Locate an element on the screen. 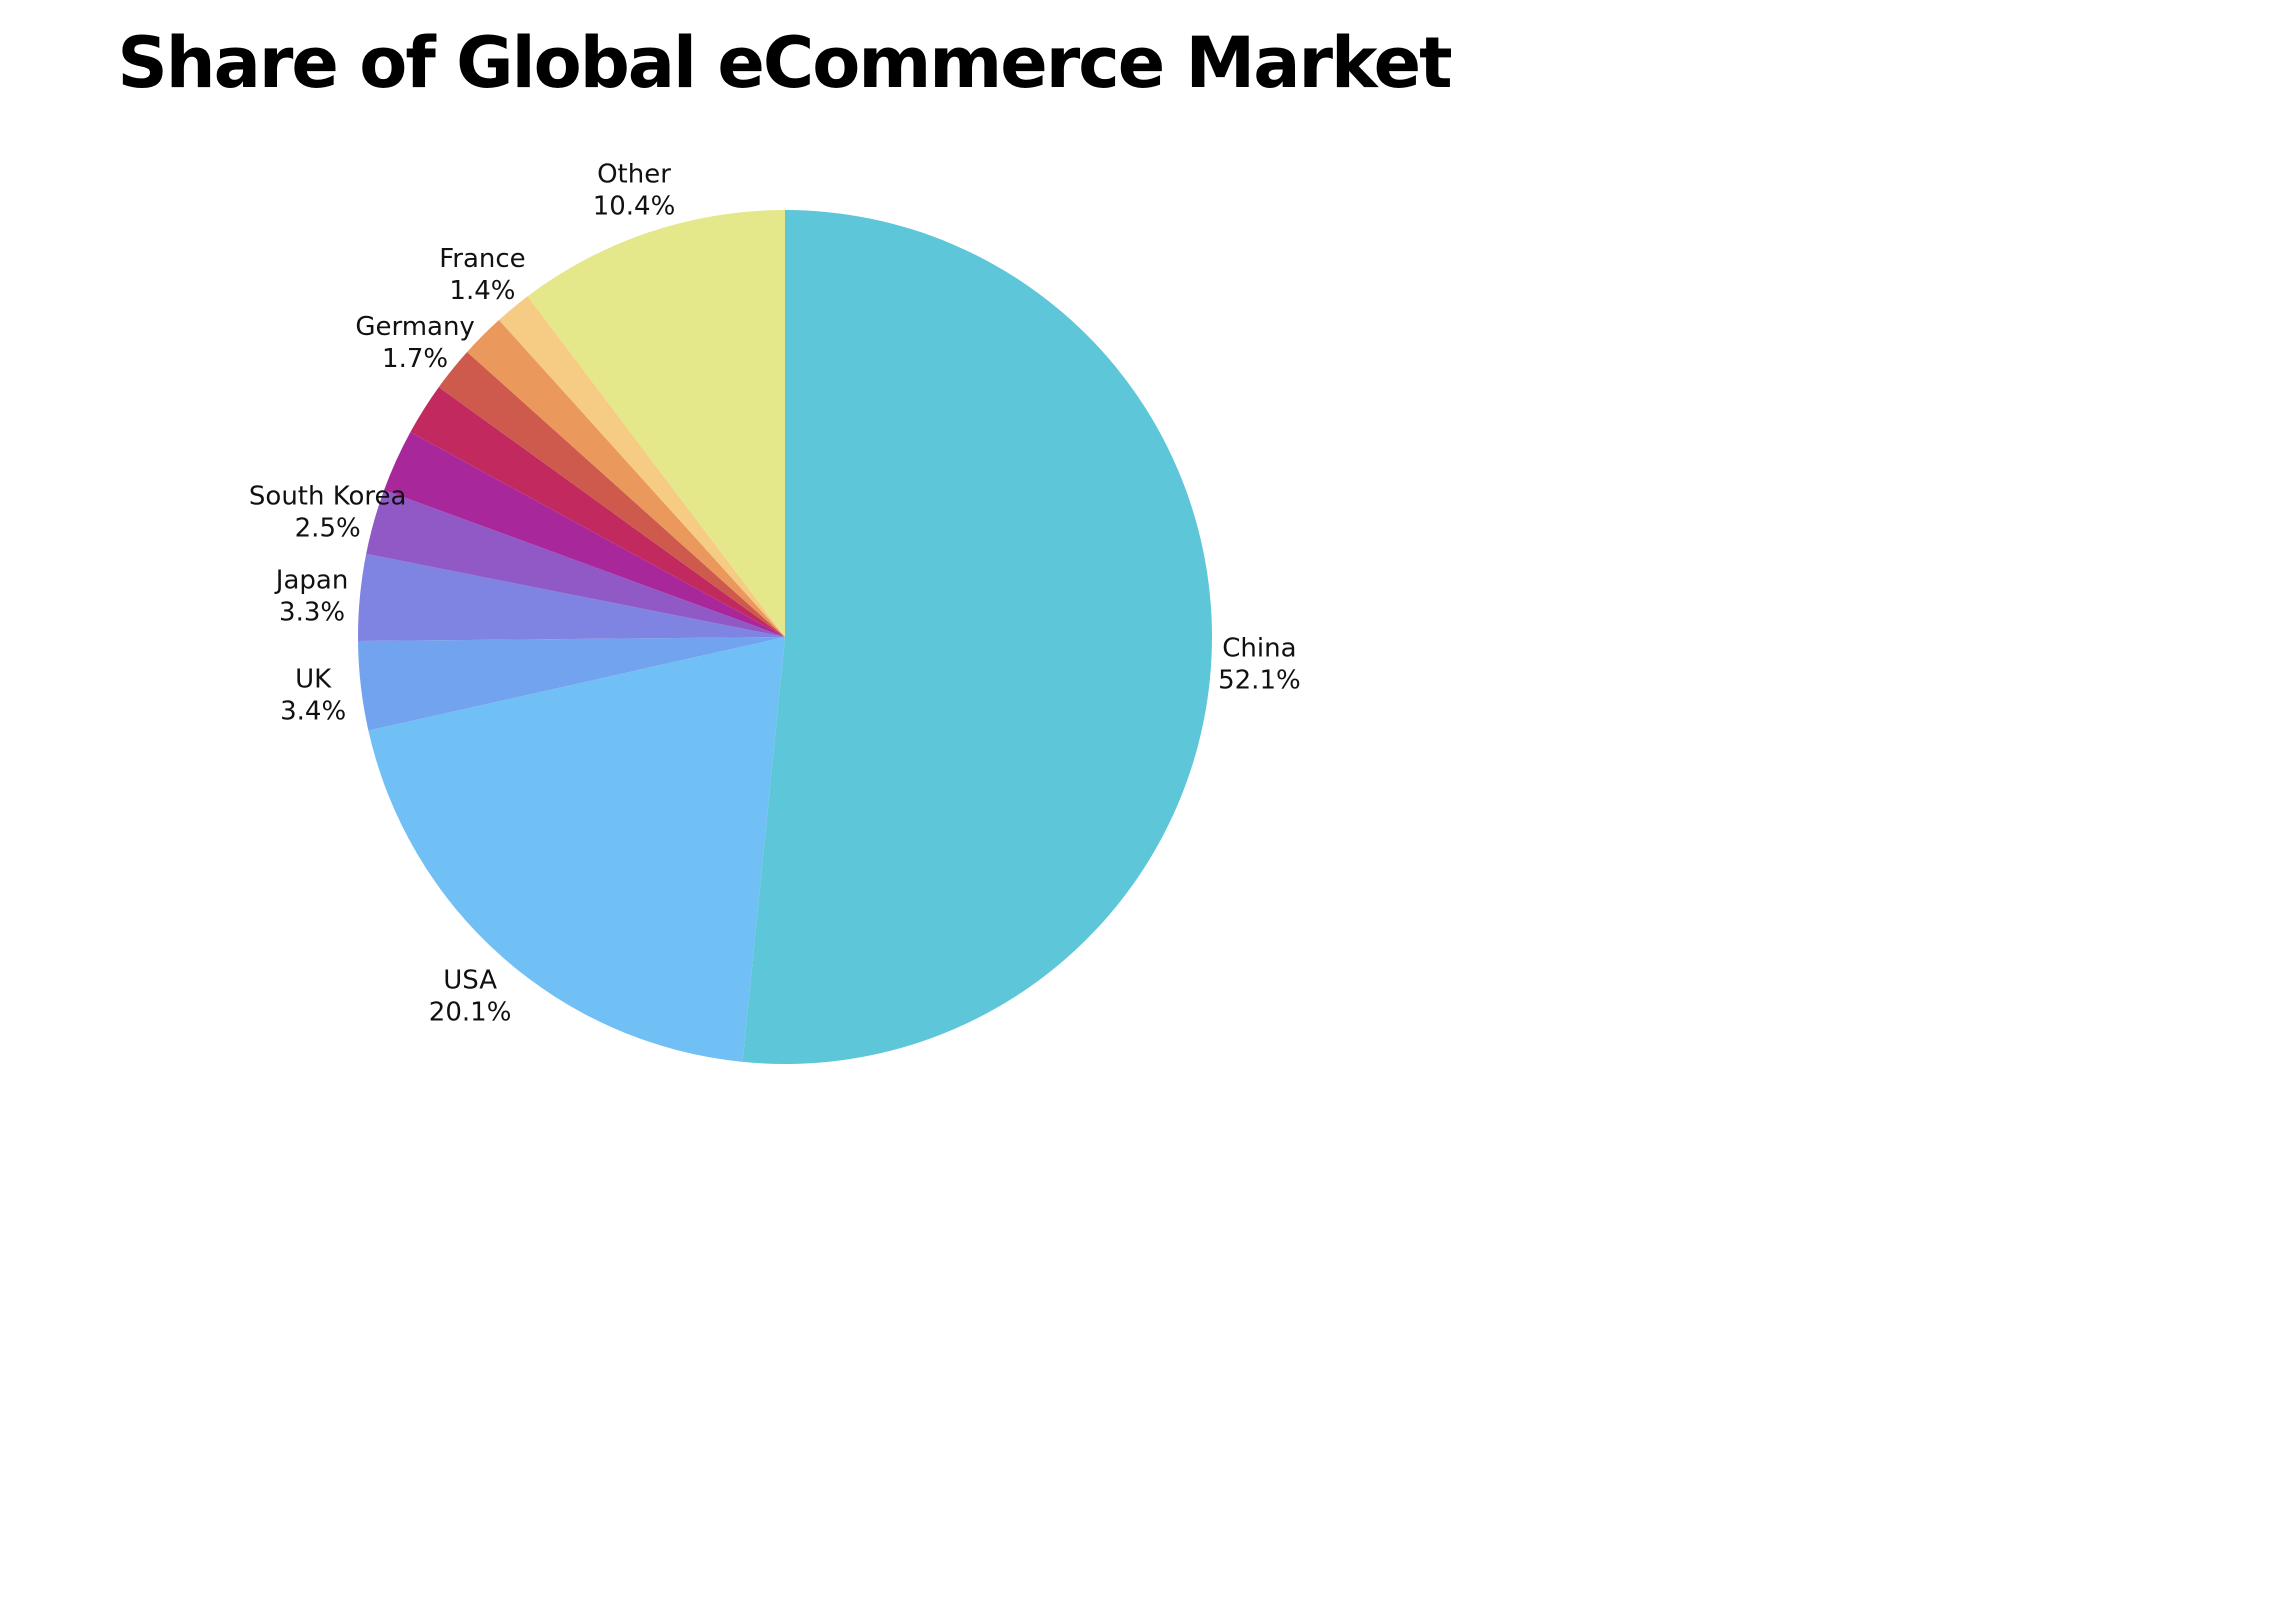 The width and height of the screenshot is (2296, 1604). pie-slice-france is located at coordinates (641, 466).